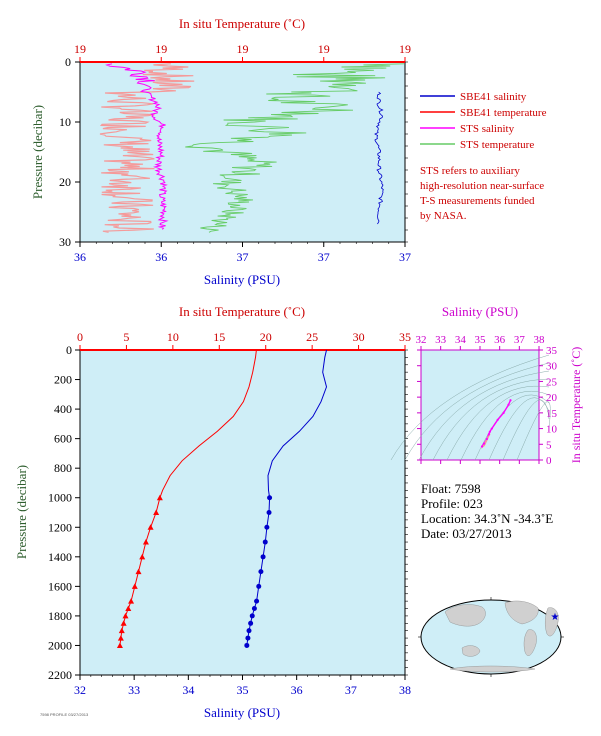 The height and width of the screenshot is (736, 601). Describe the element at coordinates (493, 97) in the screenshot. I see `legend-label-sbe41-salinity: SBE41 salinity` at that location.